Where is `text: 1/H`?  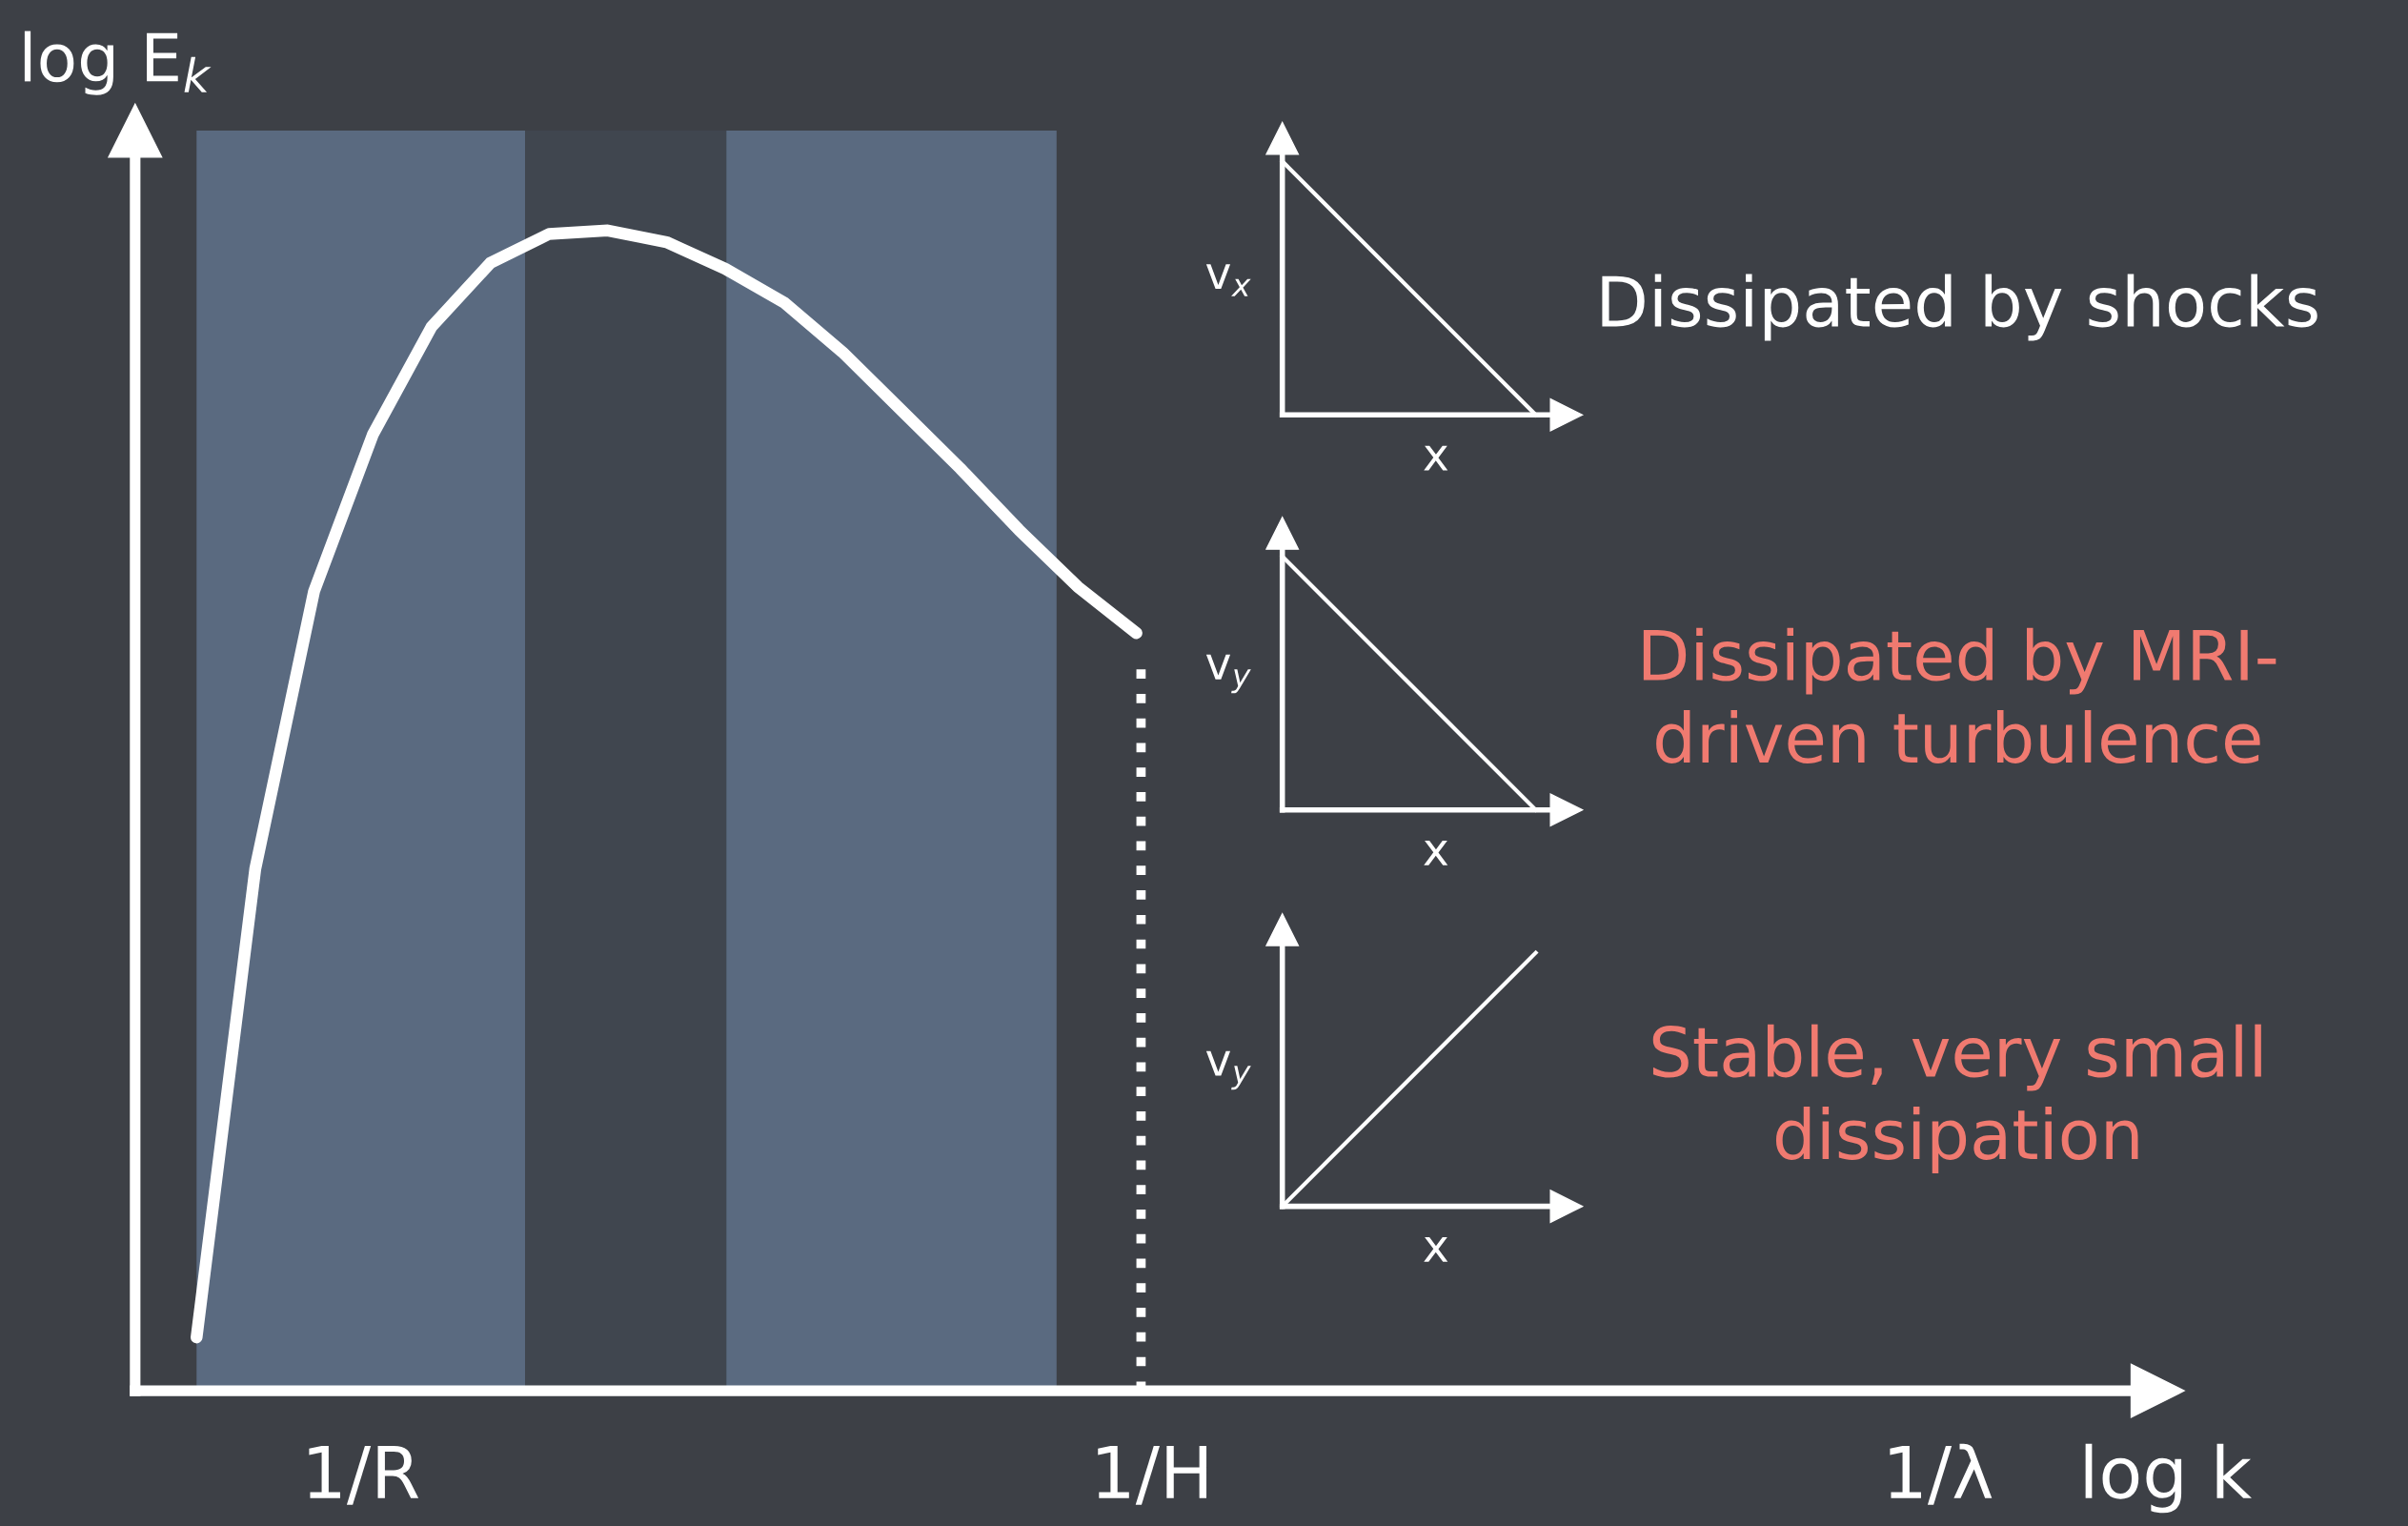
text: 1/H is located at coordinates (1152, 1475).